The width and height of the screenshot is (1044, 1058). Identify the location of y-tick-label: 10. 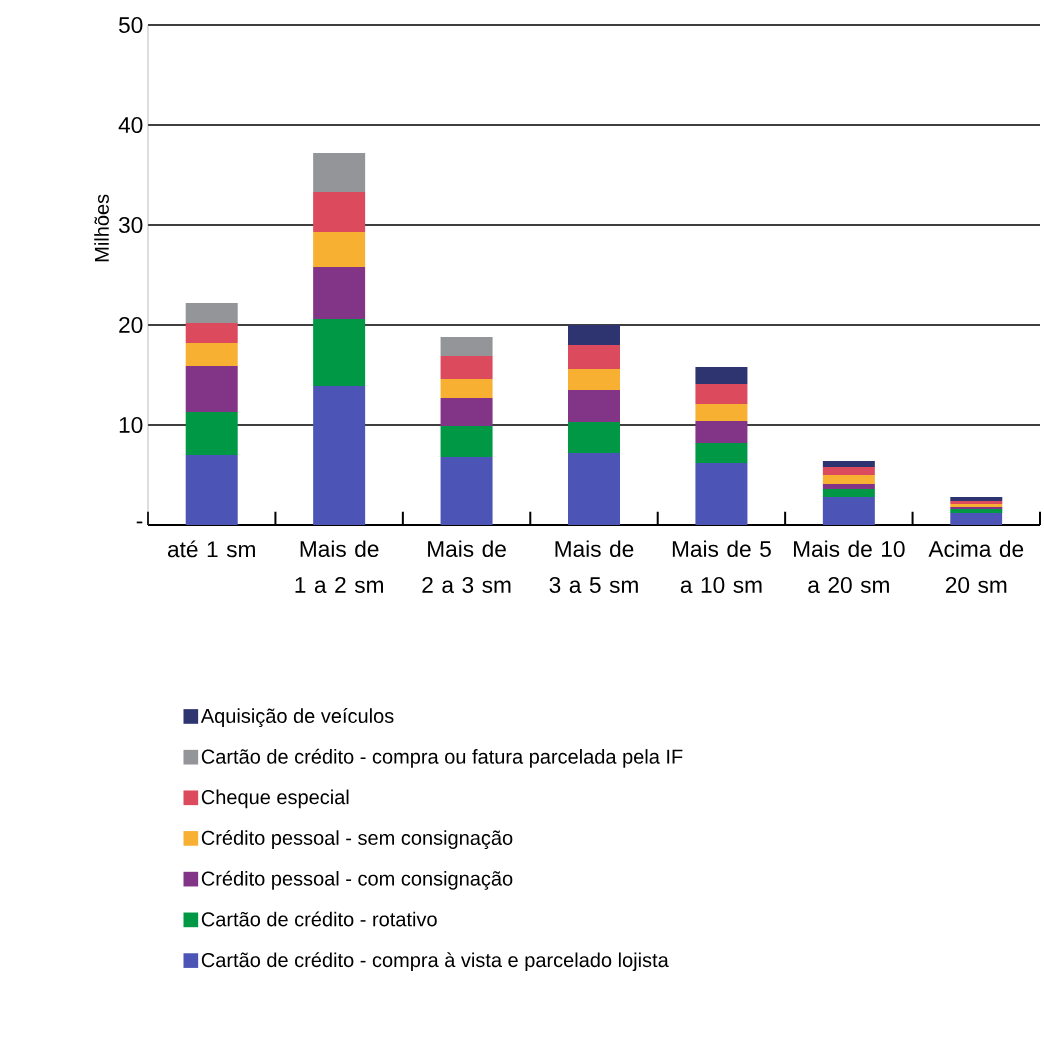
(131, 425).